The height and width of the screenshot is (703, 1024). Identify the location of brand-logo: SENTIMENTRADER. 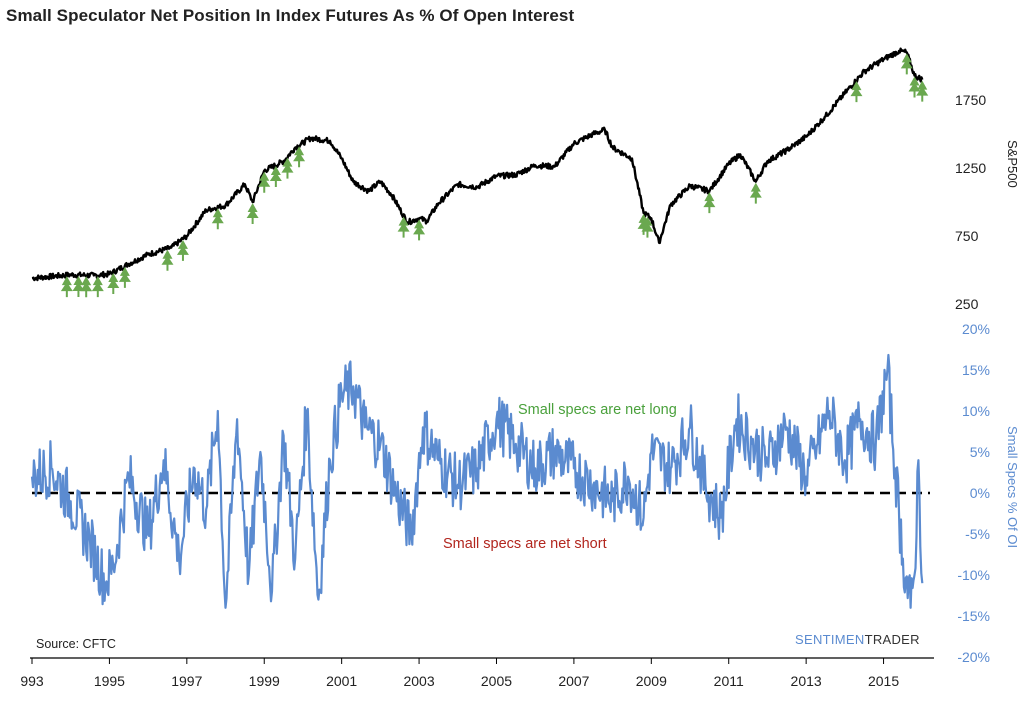
(857, 639).